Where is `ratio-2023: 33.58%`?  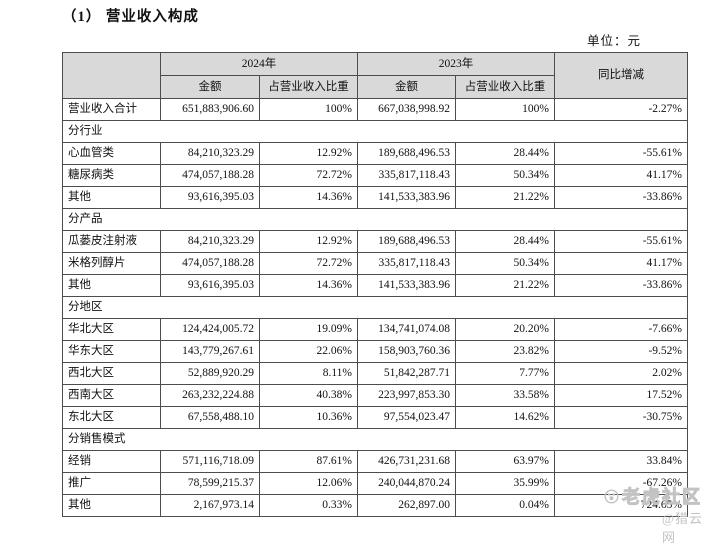
ratio-2023: 33.58% is located at coordinates (505, 395).